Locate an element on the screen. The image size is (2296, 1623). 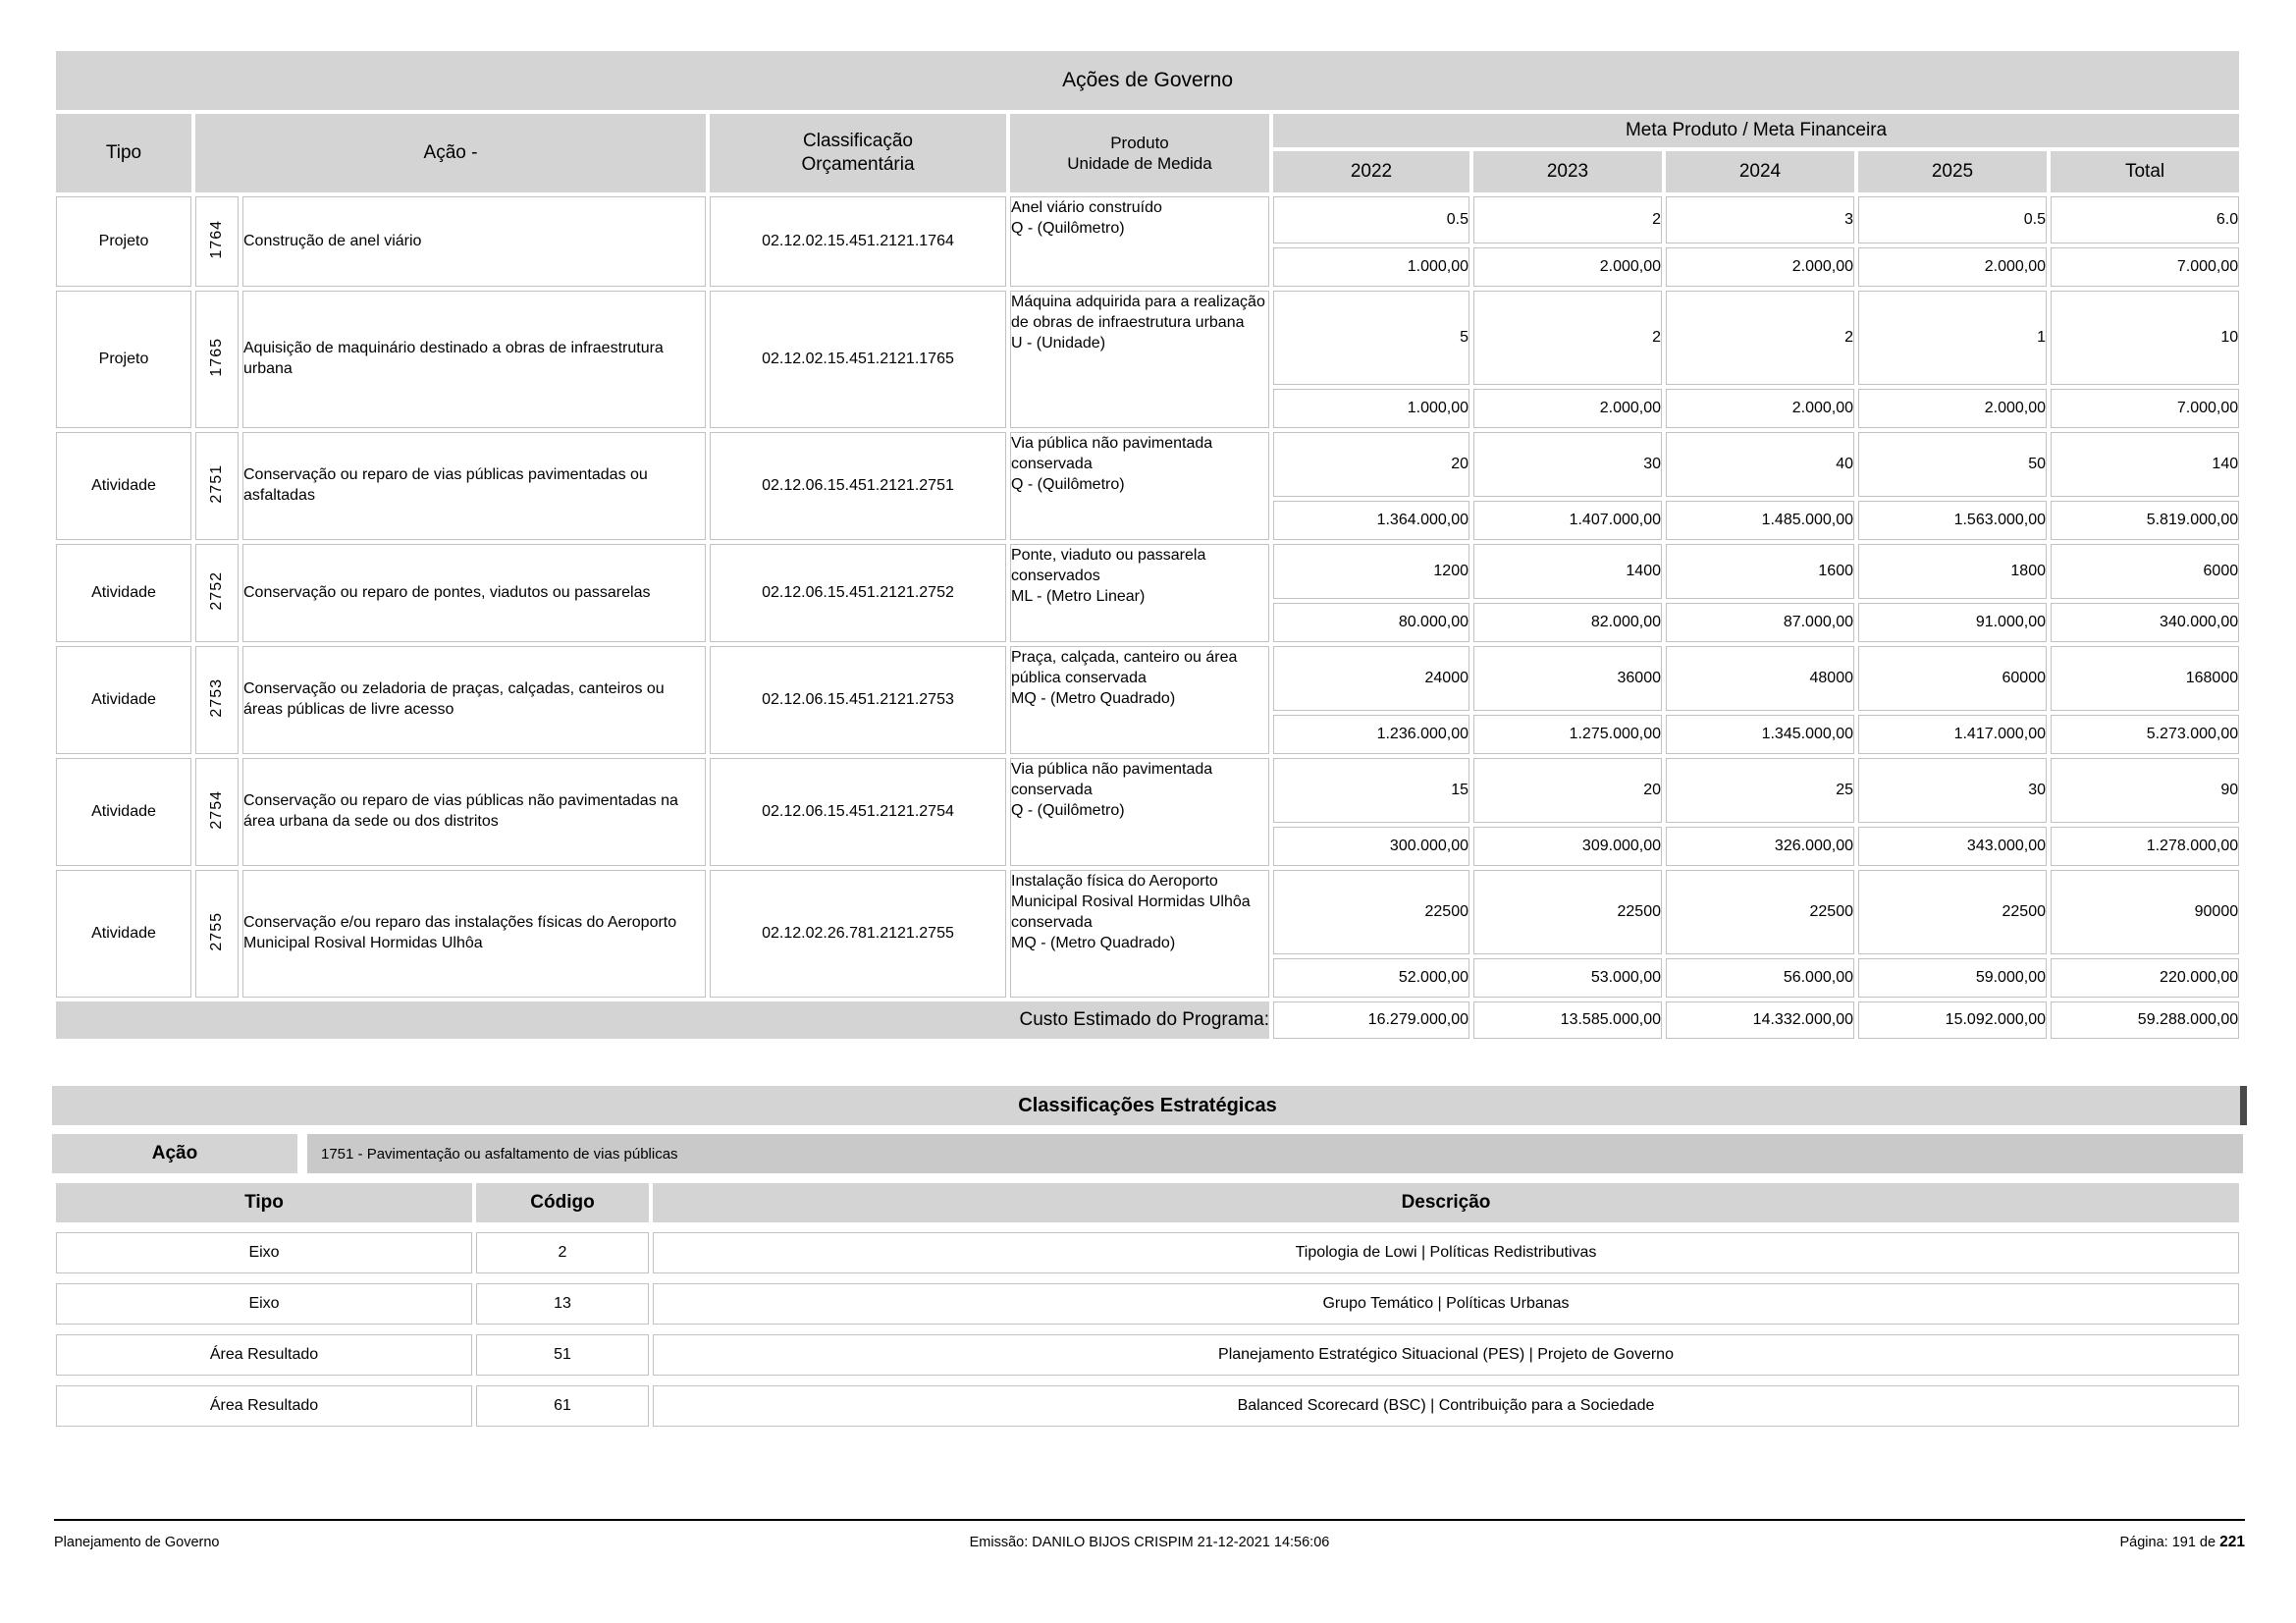
meta-produto-total: 90 is located at coordinates (2145, 790).